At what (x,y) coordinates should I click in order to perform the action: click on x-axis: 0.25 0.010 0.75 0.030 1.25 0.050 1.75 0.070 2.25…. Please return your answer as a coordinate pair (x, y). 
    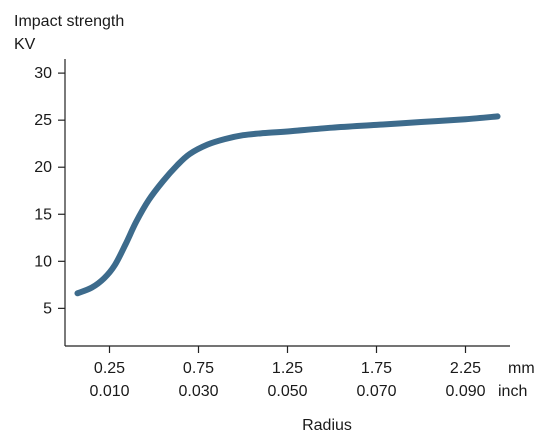
    Looking at the image, I should click on (287, 372).